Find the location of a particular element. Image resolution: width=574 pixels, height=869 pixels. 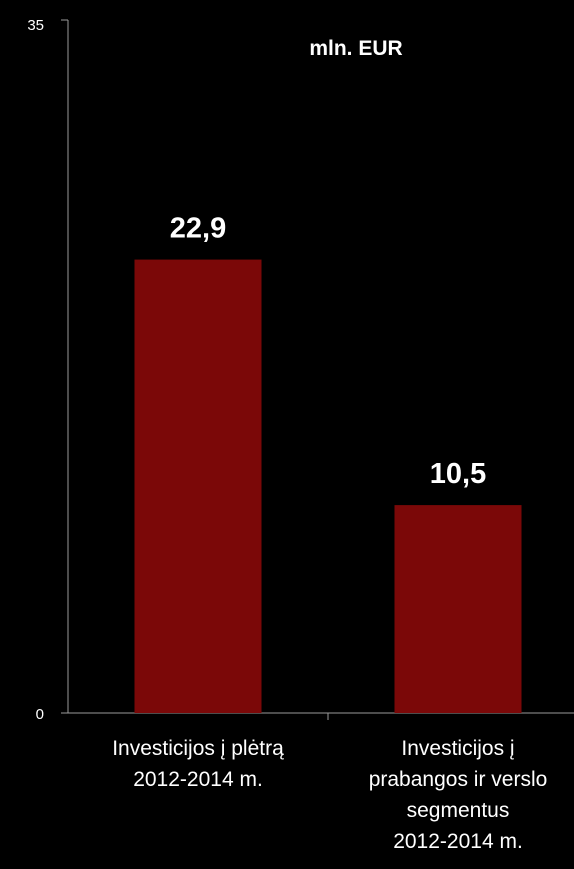

category-label-2-line-3: segmentus is located at coordinates (458, 810).